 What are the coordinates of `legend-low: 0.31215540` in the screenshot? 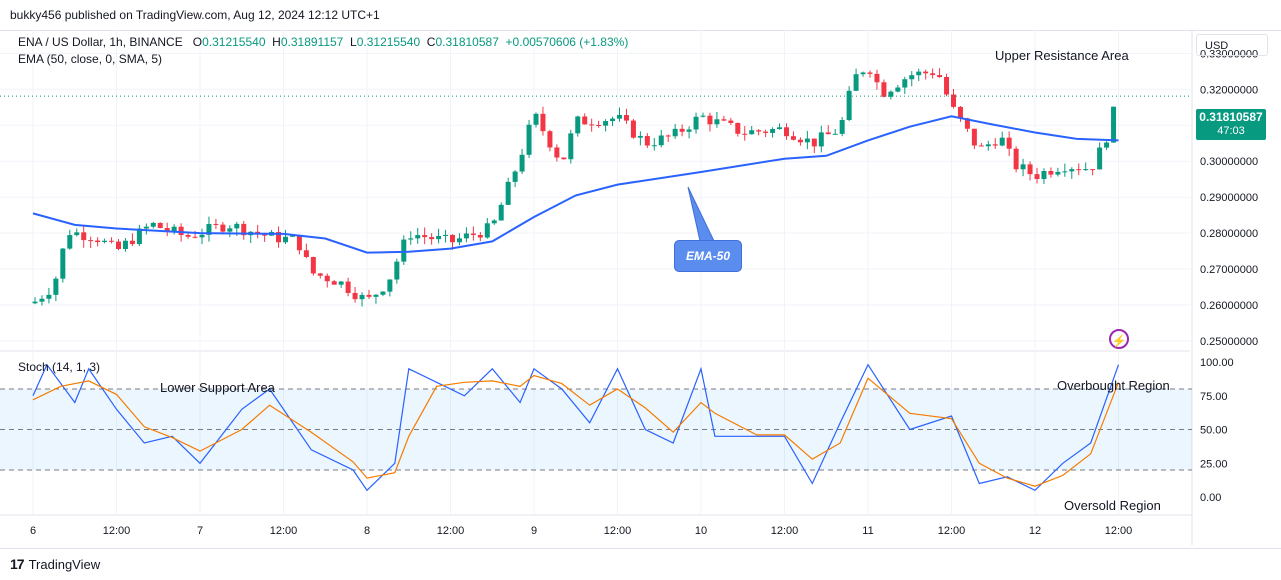 It's located at (388, 42).